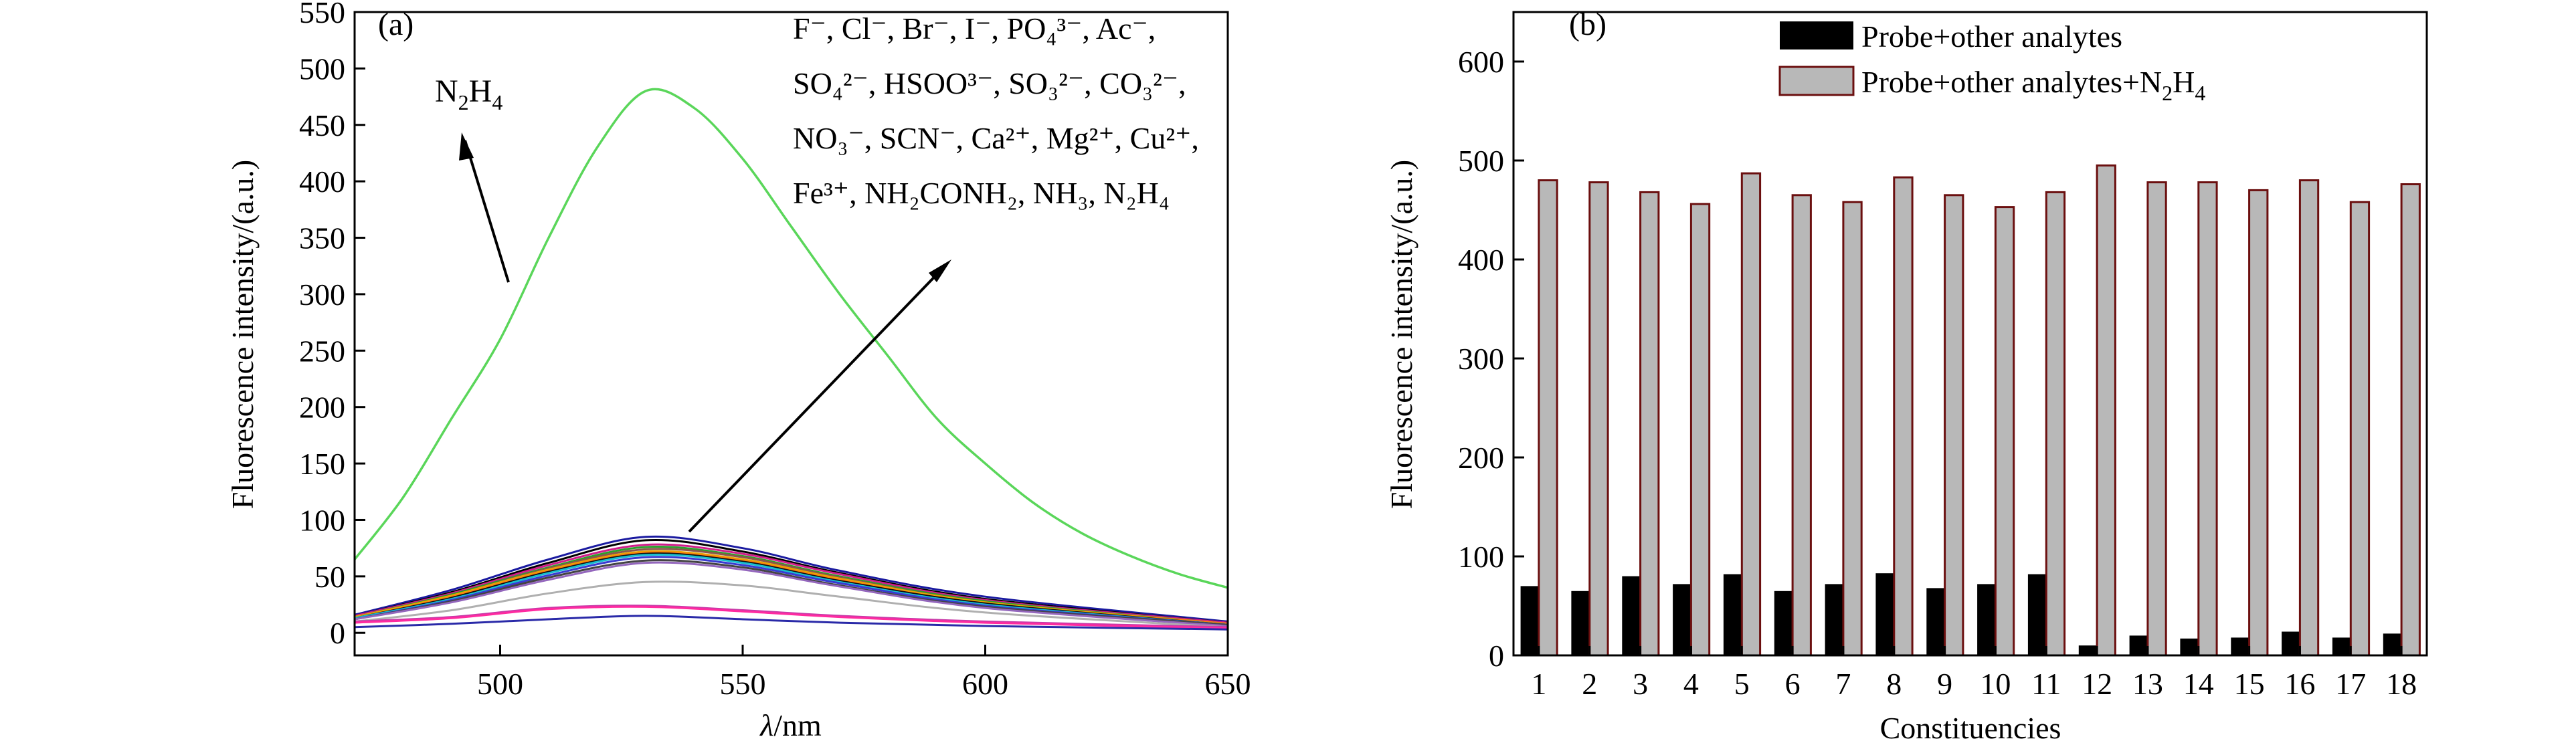 The image size is (2576, 747). Describe the element at coordinates (2012, 82) in the screenshot. I see `legend-n2h4-prefix: Probe+other analytes+N` at that location.